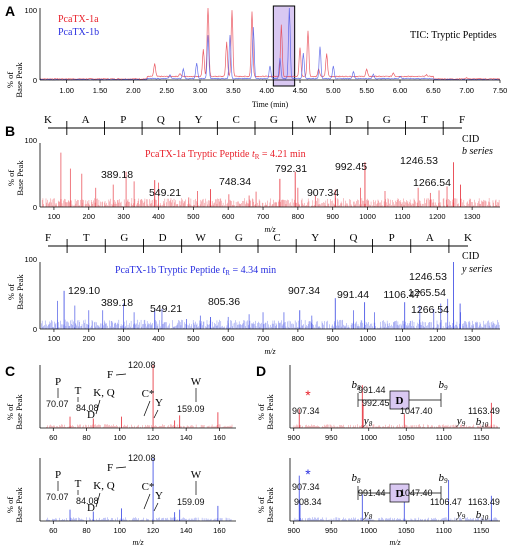 Image resolution: width=508 pixels, height=550 pixels. I want to click on c1-aa-kq: K, Q, so click(103, 393).